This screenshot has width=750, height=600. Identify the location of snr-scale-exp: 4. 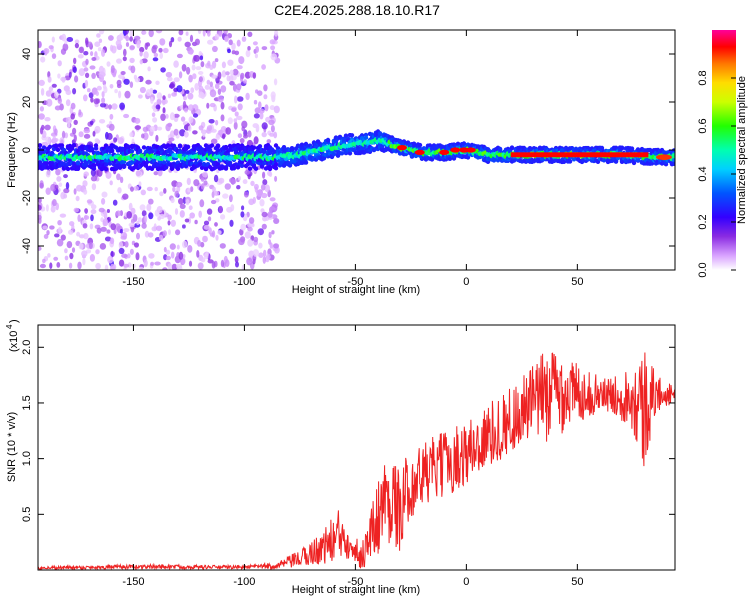
(9, 326).